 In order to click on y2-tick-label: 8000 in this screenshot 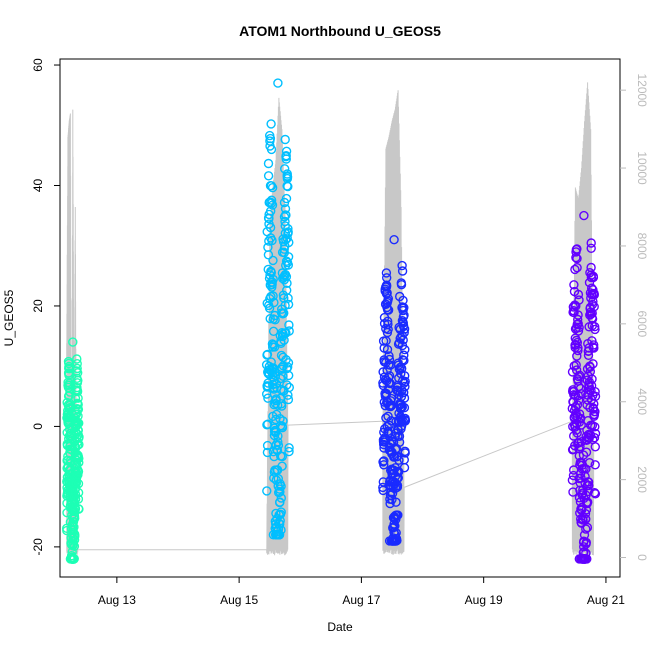, I will do `click(642, 246)`.